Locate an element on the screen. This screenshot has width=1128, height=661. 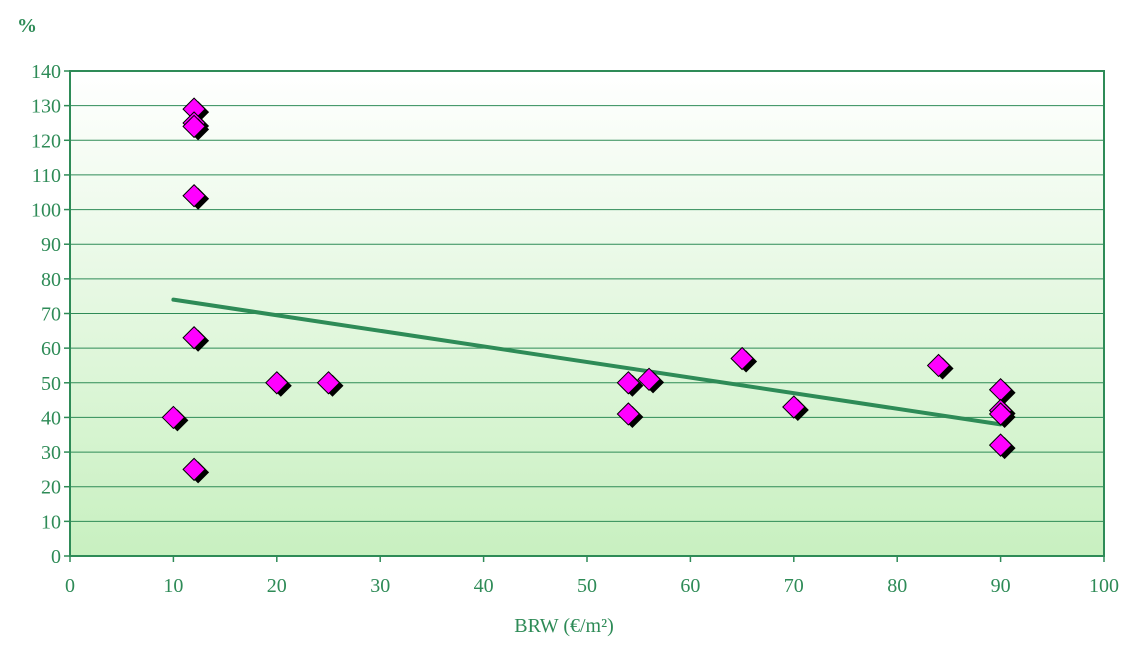
y-tick-label: 0 is located at coordinates (56, 557).